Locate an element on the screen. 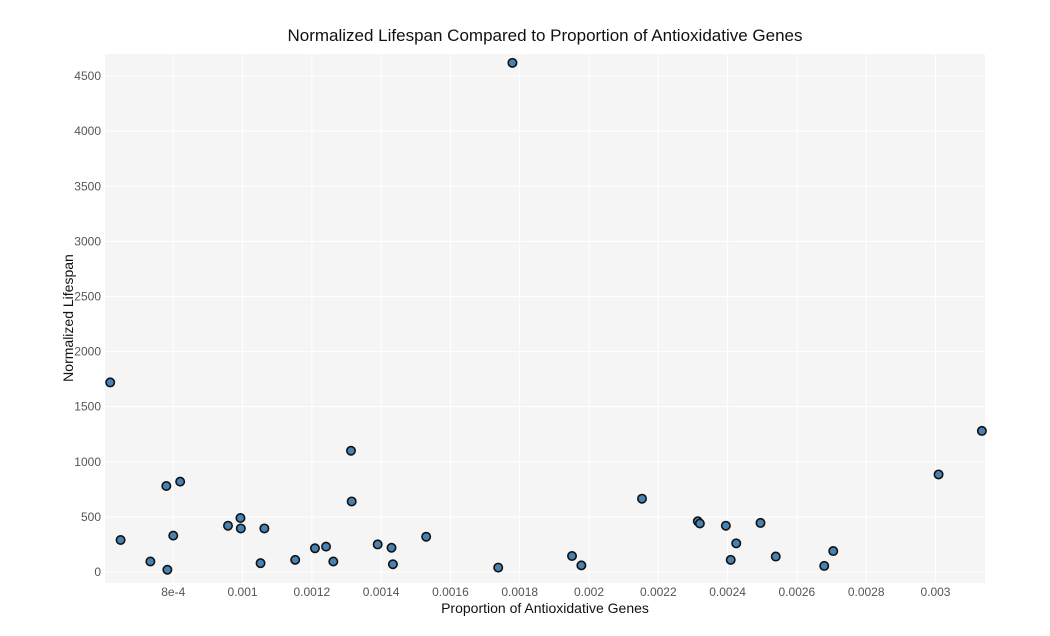 The width and height of the screenshot is (1050, 636). y-tick-label: 3500 is located at coordinates (87, 186).